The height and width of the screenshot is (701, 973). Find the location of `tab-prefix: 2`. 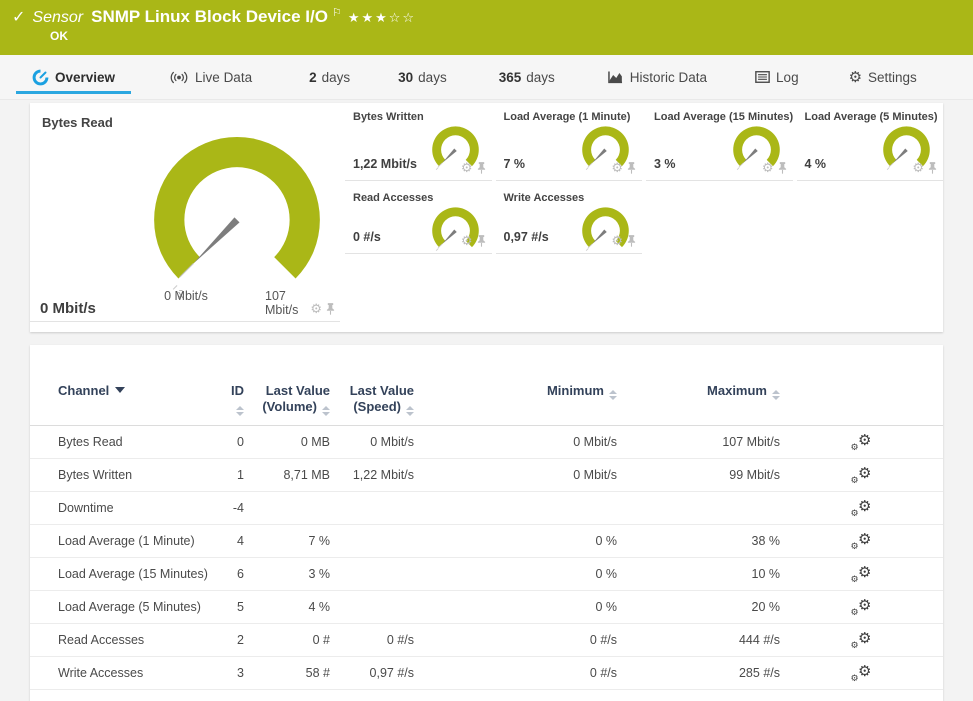

tab-prefix: 2 is located at coordinates (313, 77).